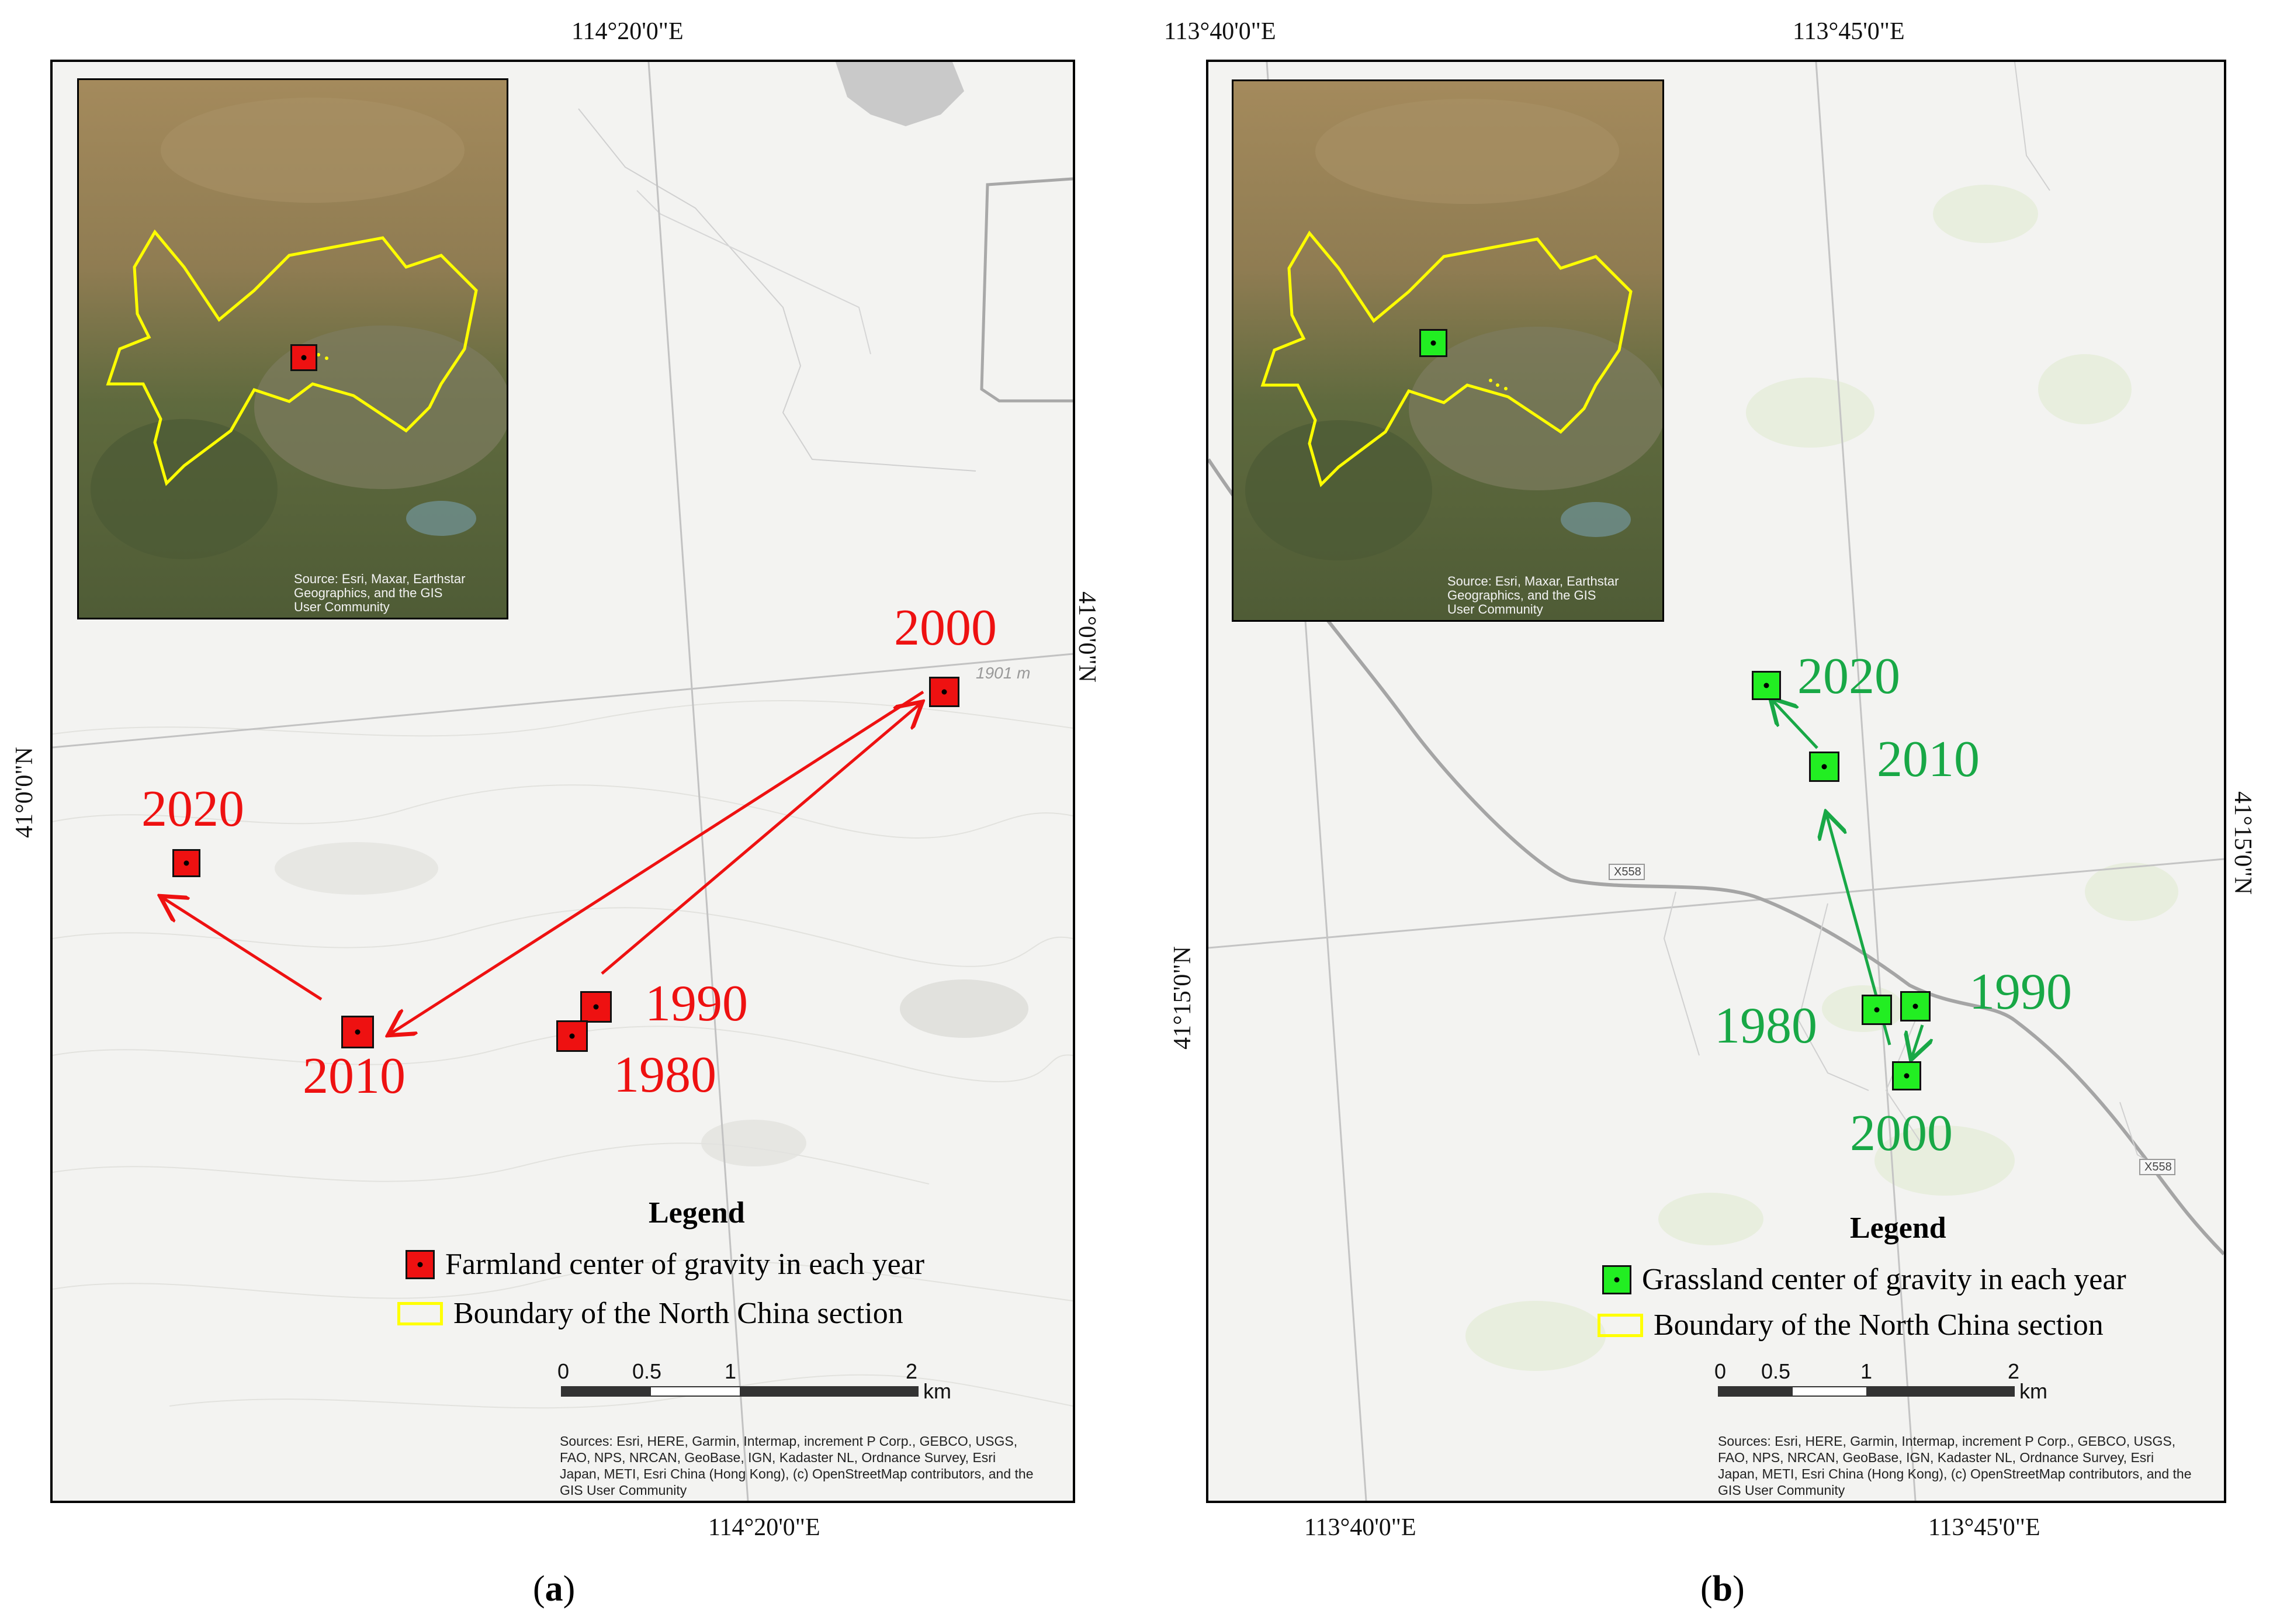 The height and width of the screenshot is (1624, 2280). I want to click on legend-item-boundary-a: Boundary of the North China section, so click(650, 1313).